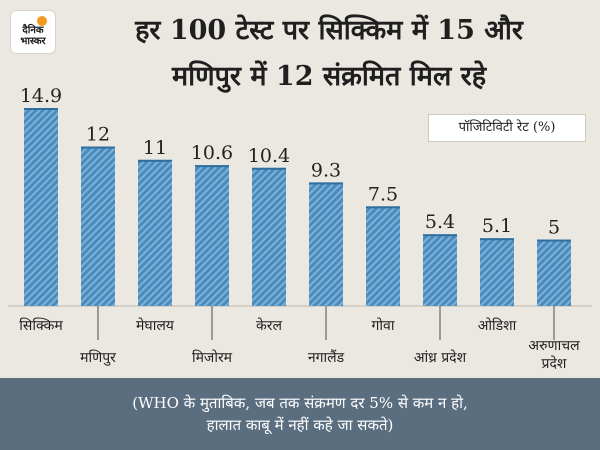 The width and height of the screenshot is (600, 450). What do you see at coordinates (98, 357) in the screenshot?
I see `category-label: मणिपुर` at bounding box center [98, 357].